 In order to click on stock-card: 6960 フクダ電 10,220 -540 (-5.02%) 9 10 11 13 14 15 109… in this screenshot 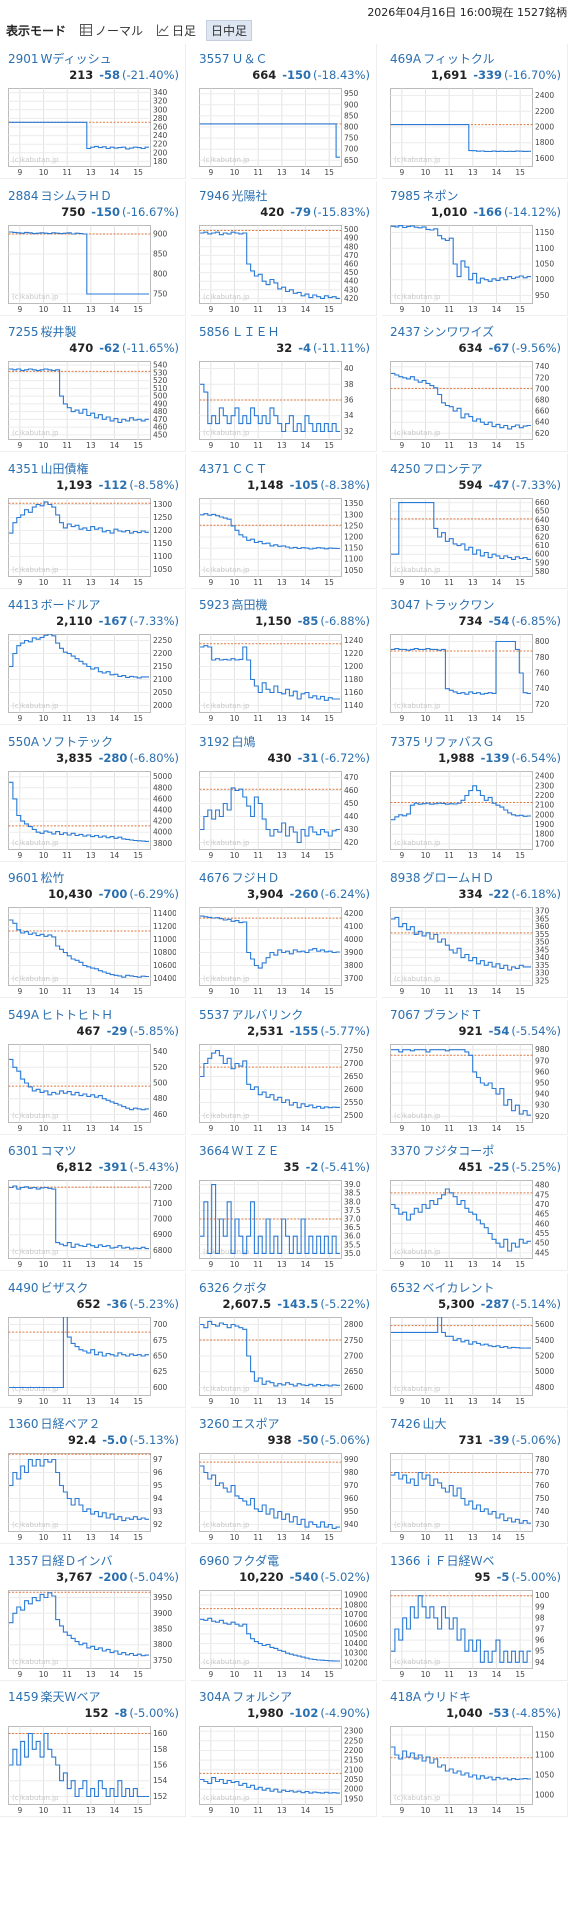, I will do `click(284, 1613)`.